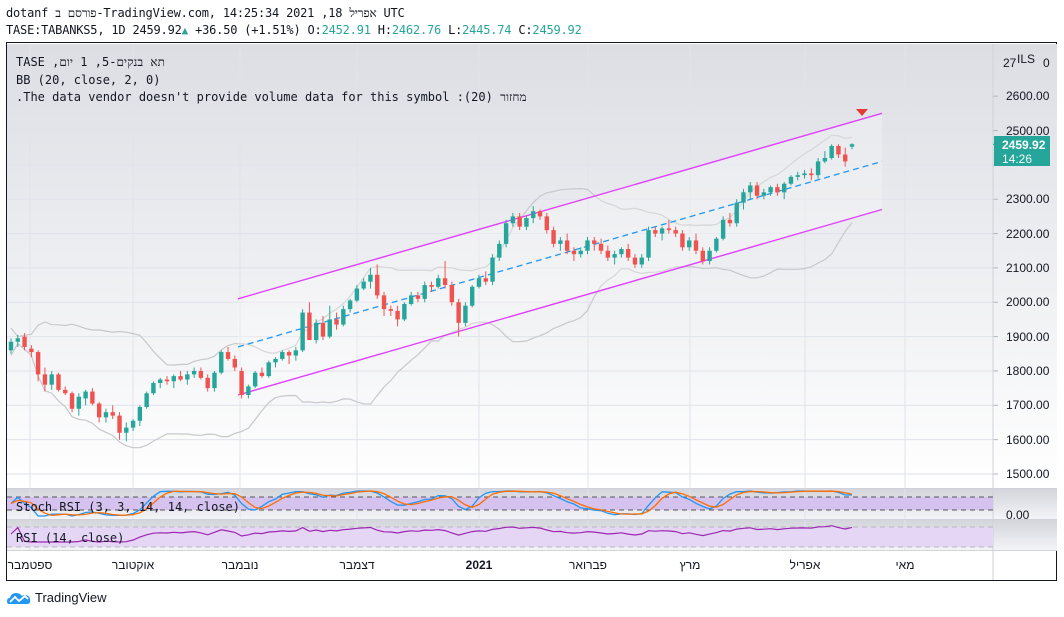 The height and width of the screenshot is (617, 1064). I want to click on low-label: L:, so click(455, 30).